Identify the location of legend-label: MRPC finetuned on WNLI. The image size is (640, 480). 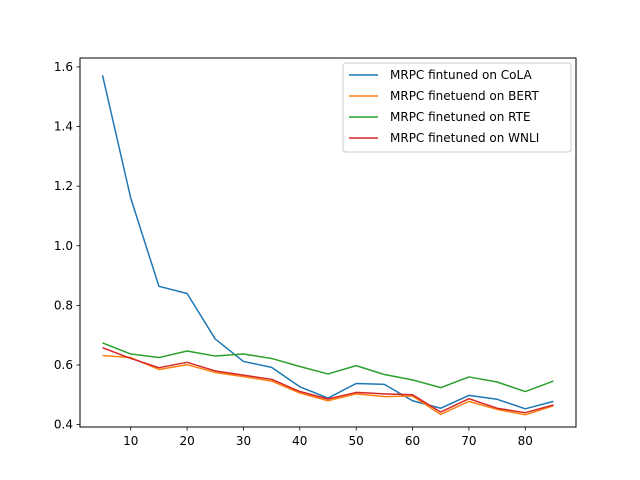
(464, 138).